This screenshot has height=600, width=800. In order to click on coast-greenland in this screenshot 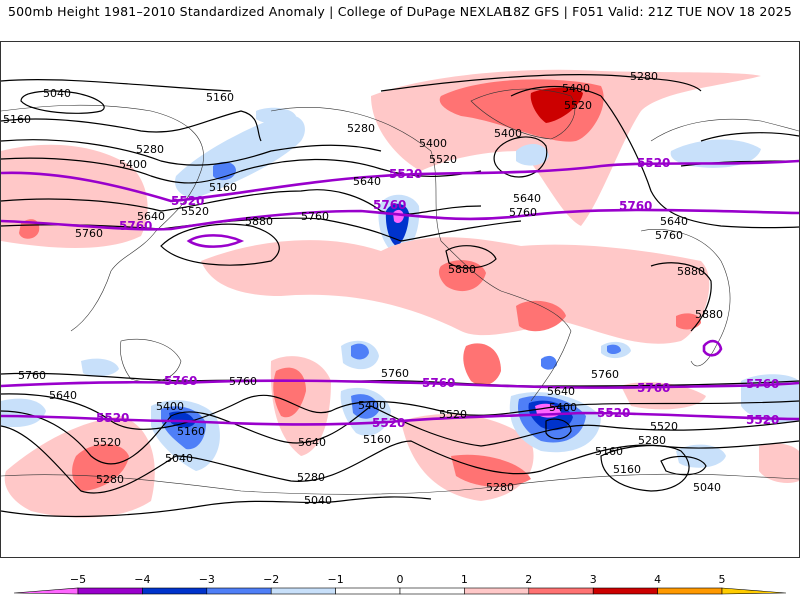, I will do `click(523, 114)`.